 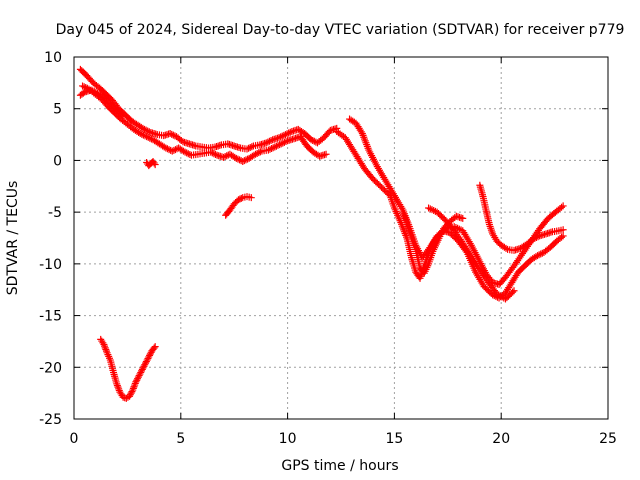 What do you see at coordinates (57, 110) in the screenshot?
I see `y-tick-label: 5` at bounding box center [57, 110].